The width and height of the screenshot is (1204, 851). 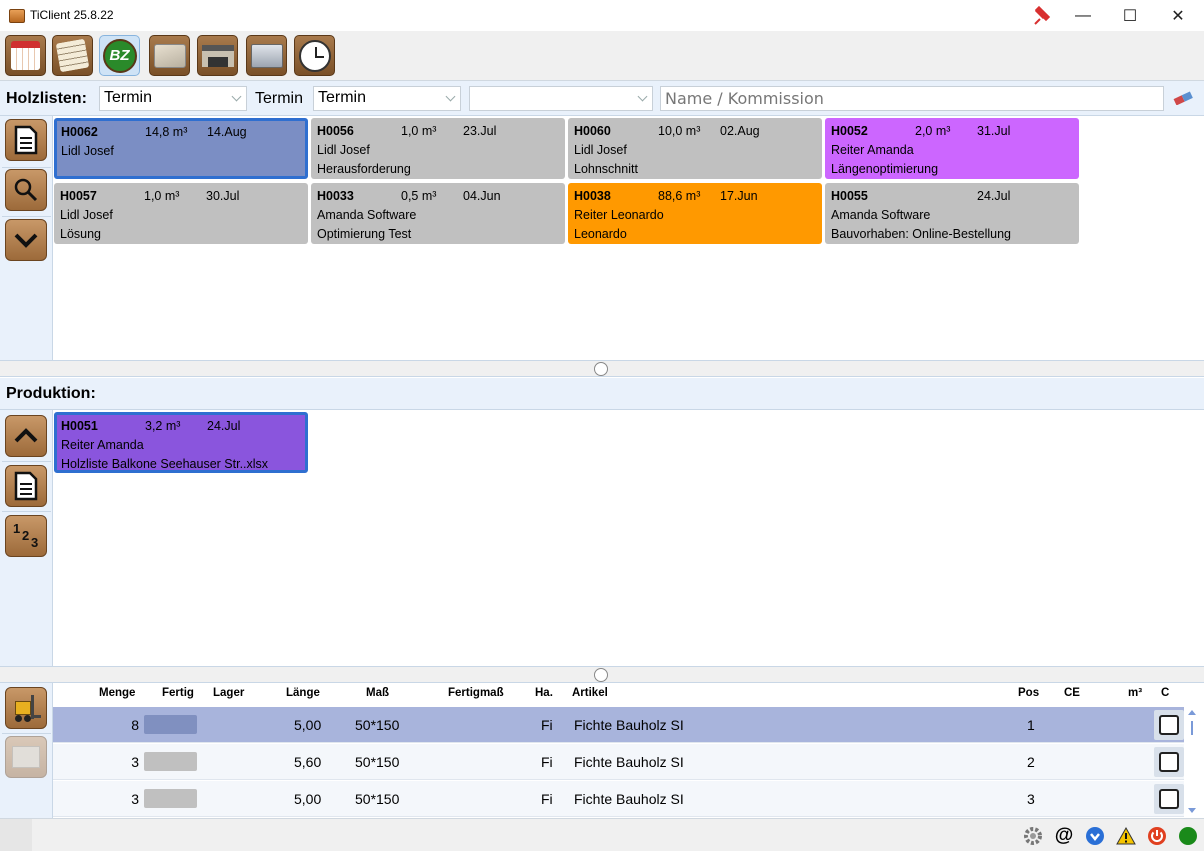 What do you see at coordinates (952, 196) in the screenshot?
I see `card-header: H0055 24.Jul` at bounding box center [952, 196].